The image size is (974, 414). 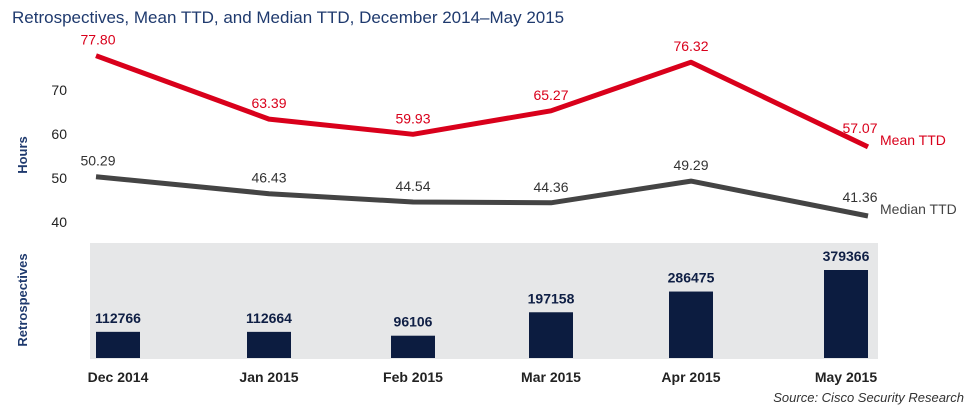 What do you see at coordinates (268, 377) in the screenshot?
I see `x-category-label: Jan 2015` at bounding box center [268, 377].